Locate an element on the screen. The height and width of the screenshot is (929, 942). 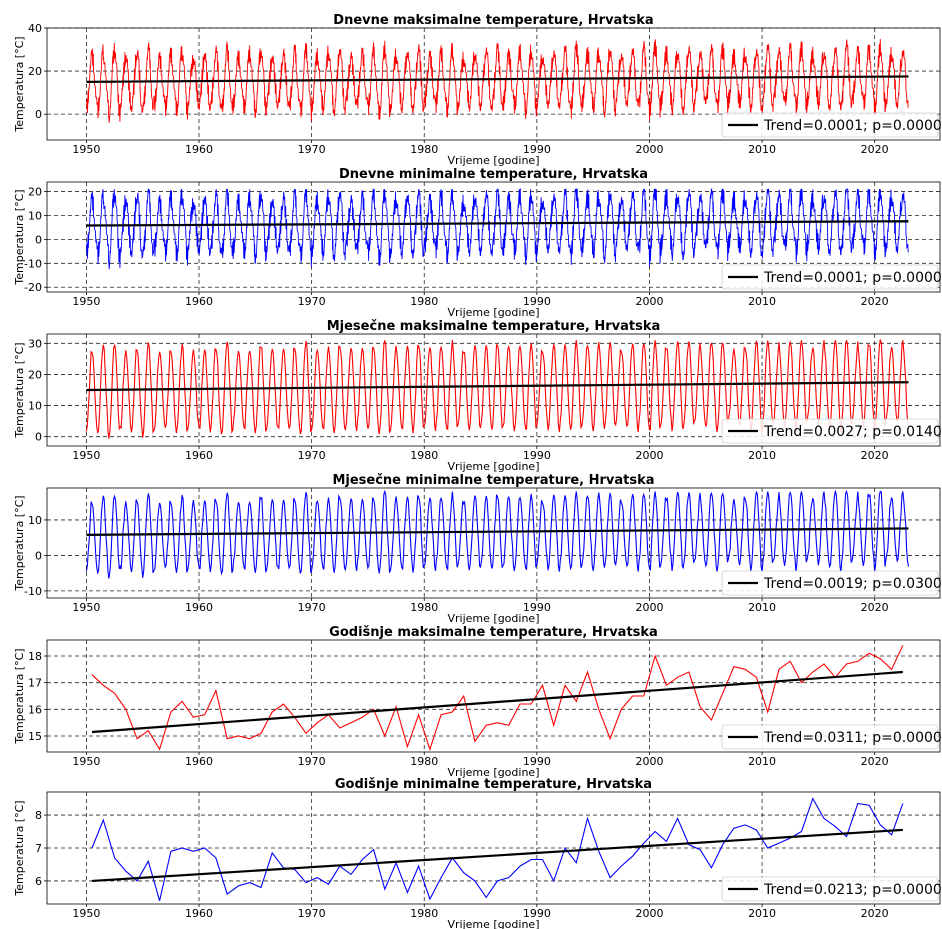
legend: Trend=0.0311; p=0.0000 is located at coordinates (831, 737).